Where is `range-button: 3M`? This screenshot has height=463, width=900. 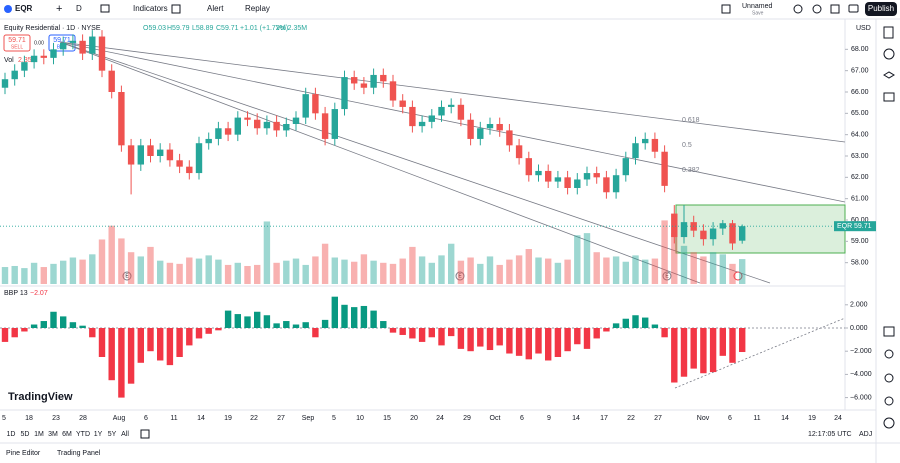 range-button: 3M is located at coordinates (53, 434).